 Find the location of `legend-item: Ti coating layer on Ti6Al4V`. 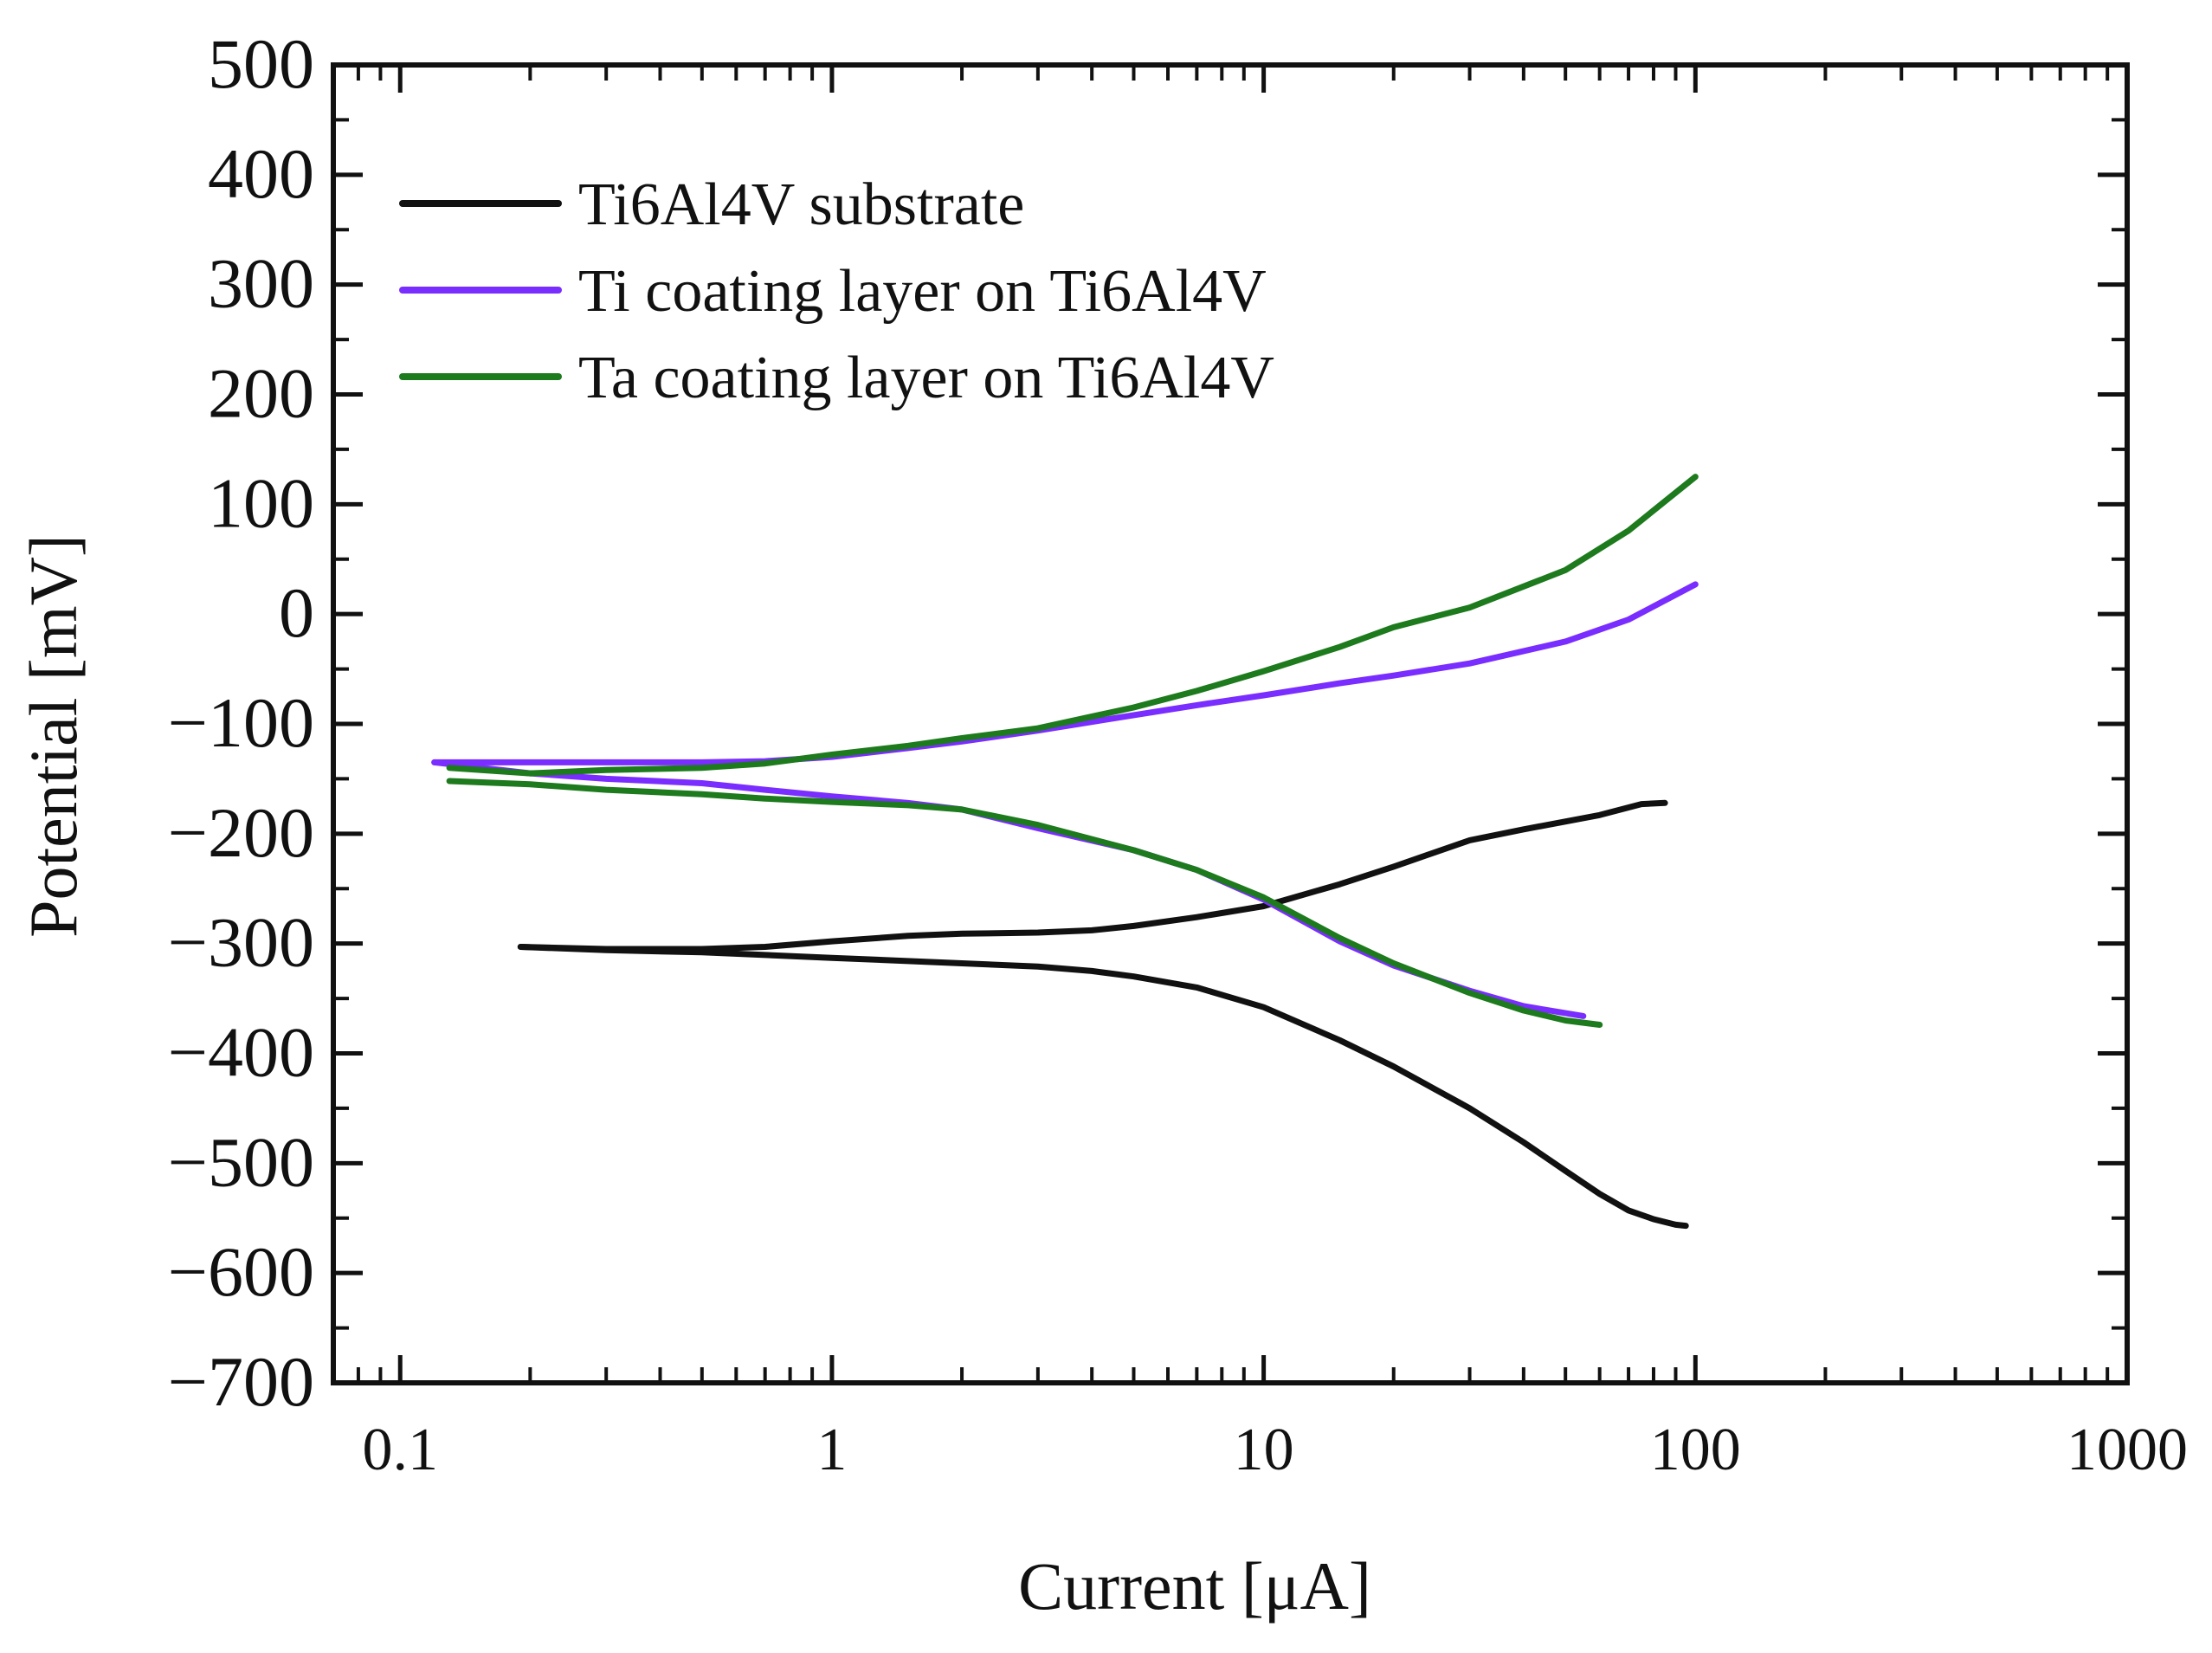

legend-item: Ti coating layer on Ti6Al4V is located at coordinates (833, 291).